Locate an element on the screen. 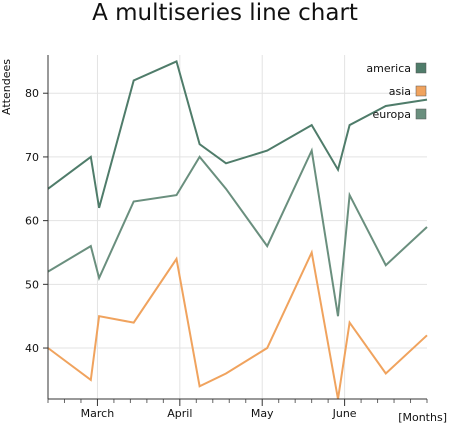 The image size is (450, 426). y-tick-label: 80 is located at coordinates (32, 93).